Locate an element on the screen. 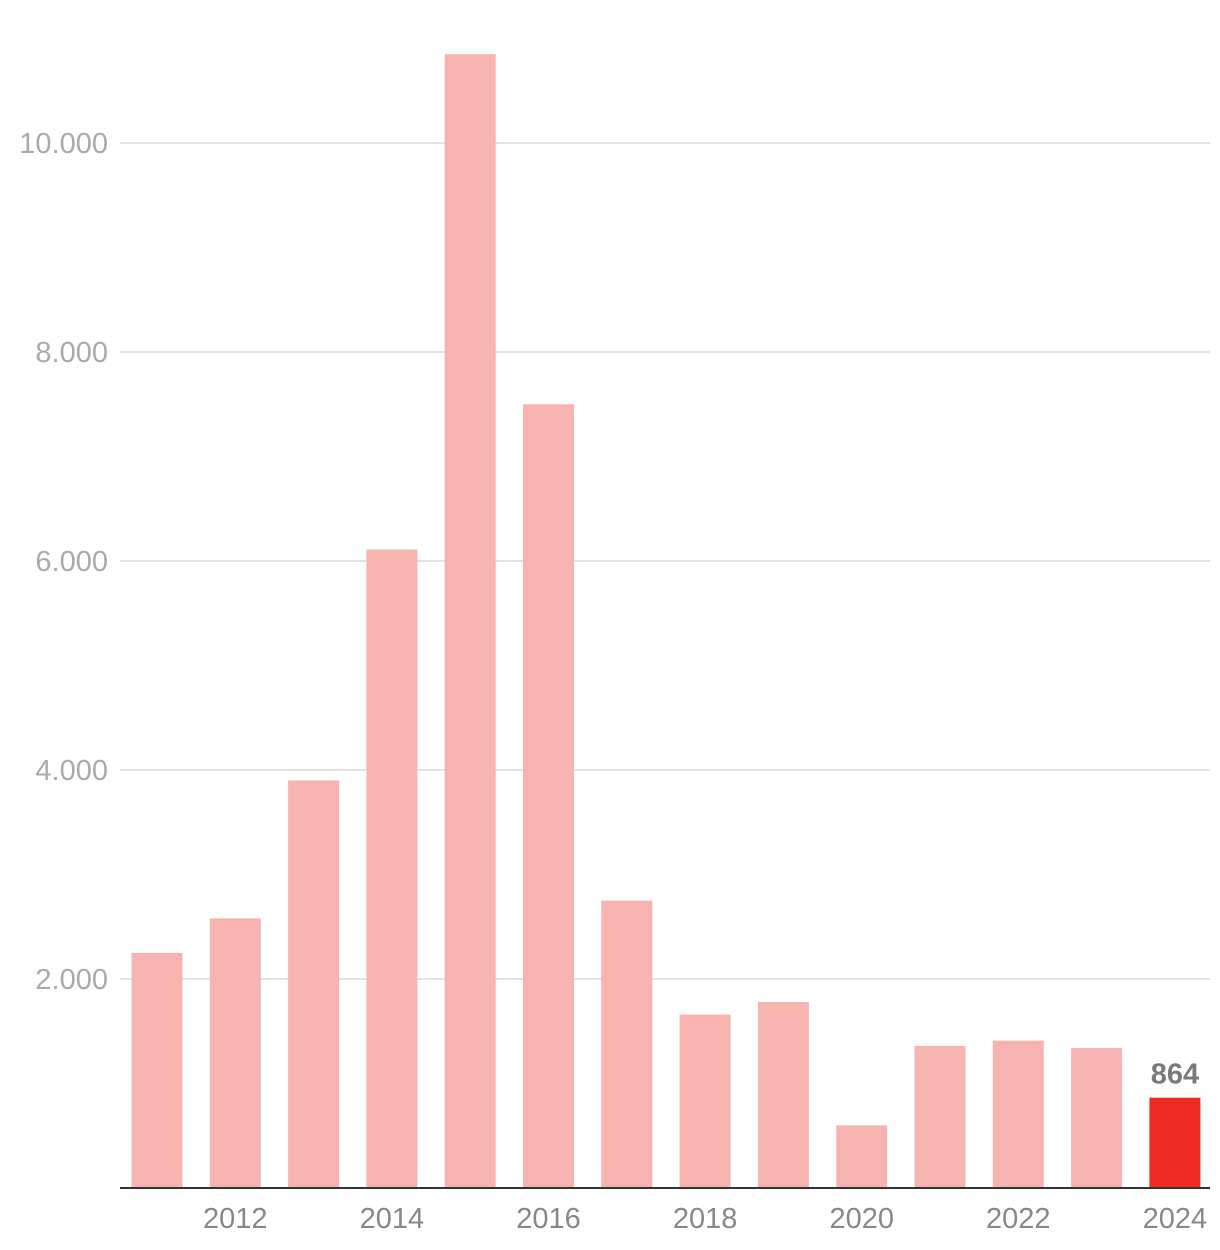 The image size is (1220, 1250). y-tick-label: 6.000 is located at coordinates (71, 562).